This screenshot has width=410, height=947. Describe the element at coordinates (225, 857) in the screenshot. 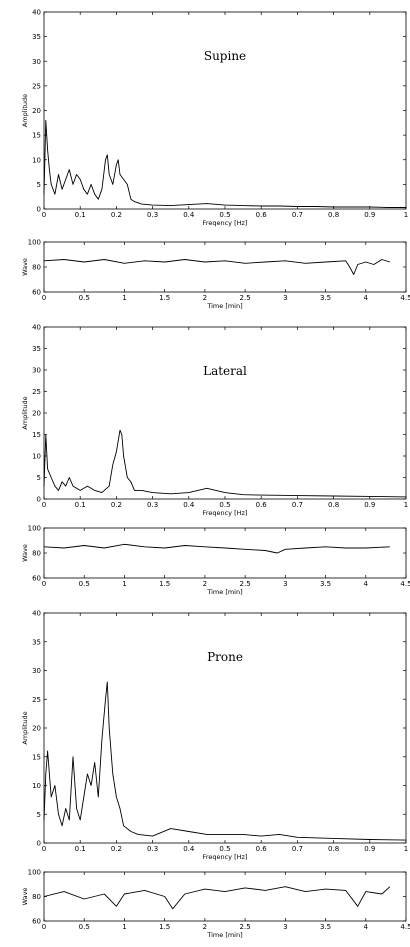

I see `x-axis-label: Freqency [Hz]` at that location.